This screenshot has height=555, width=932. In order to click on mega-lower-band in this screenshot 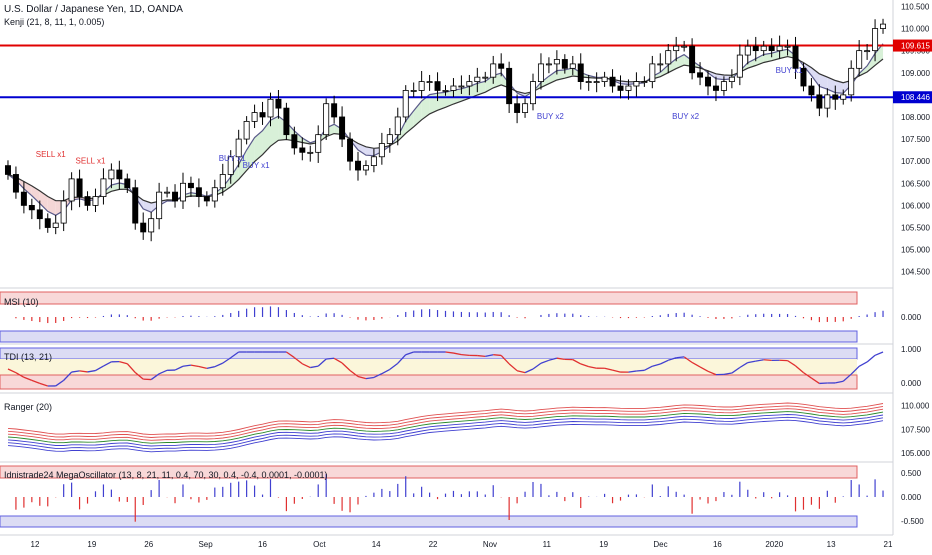, I will do `click(428, 521)`.